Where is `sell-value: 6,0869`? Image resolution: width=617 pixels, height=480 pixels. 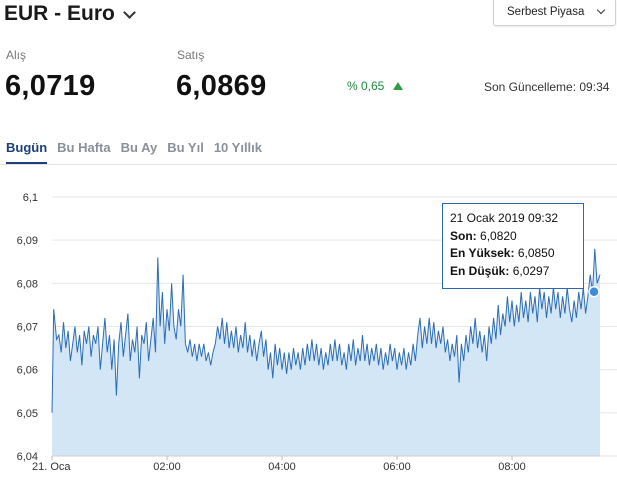 sell-value: 6,0869 is located at coordinates (221, 86).